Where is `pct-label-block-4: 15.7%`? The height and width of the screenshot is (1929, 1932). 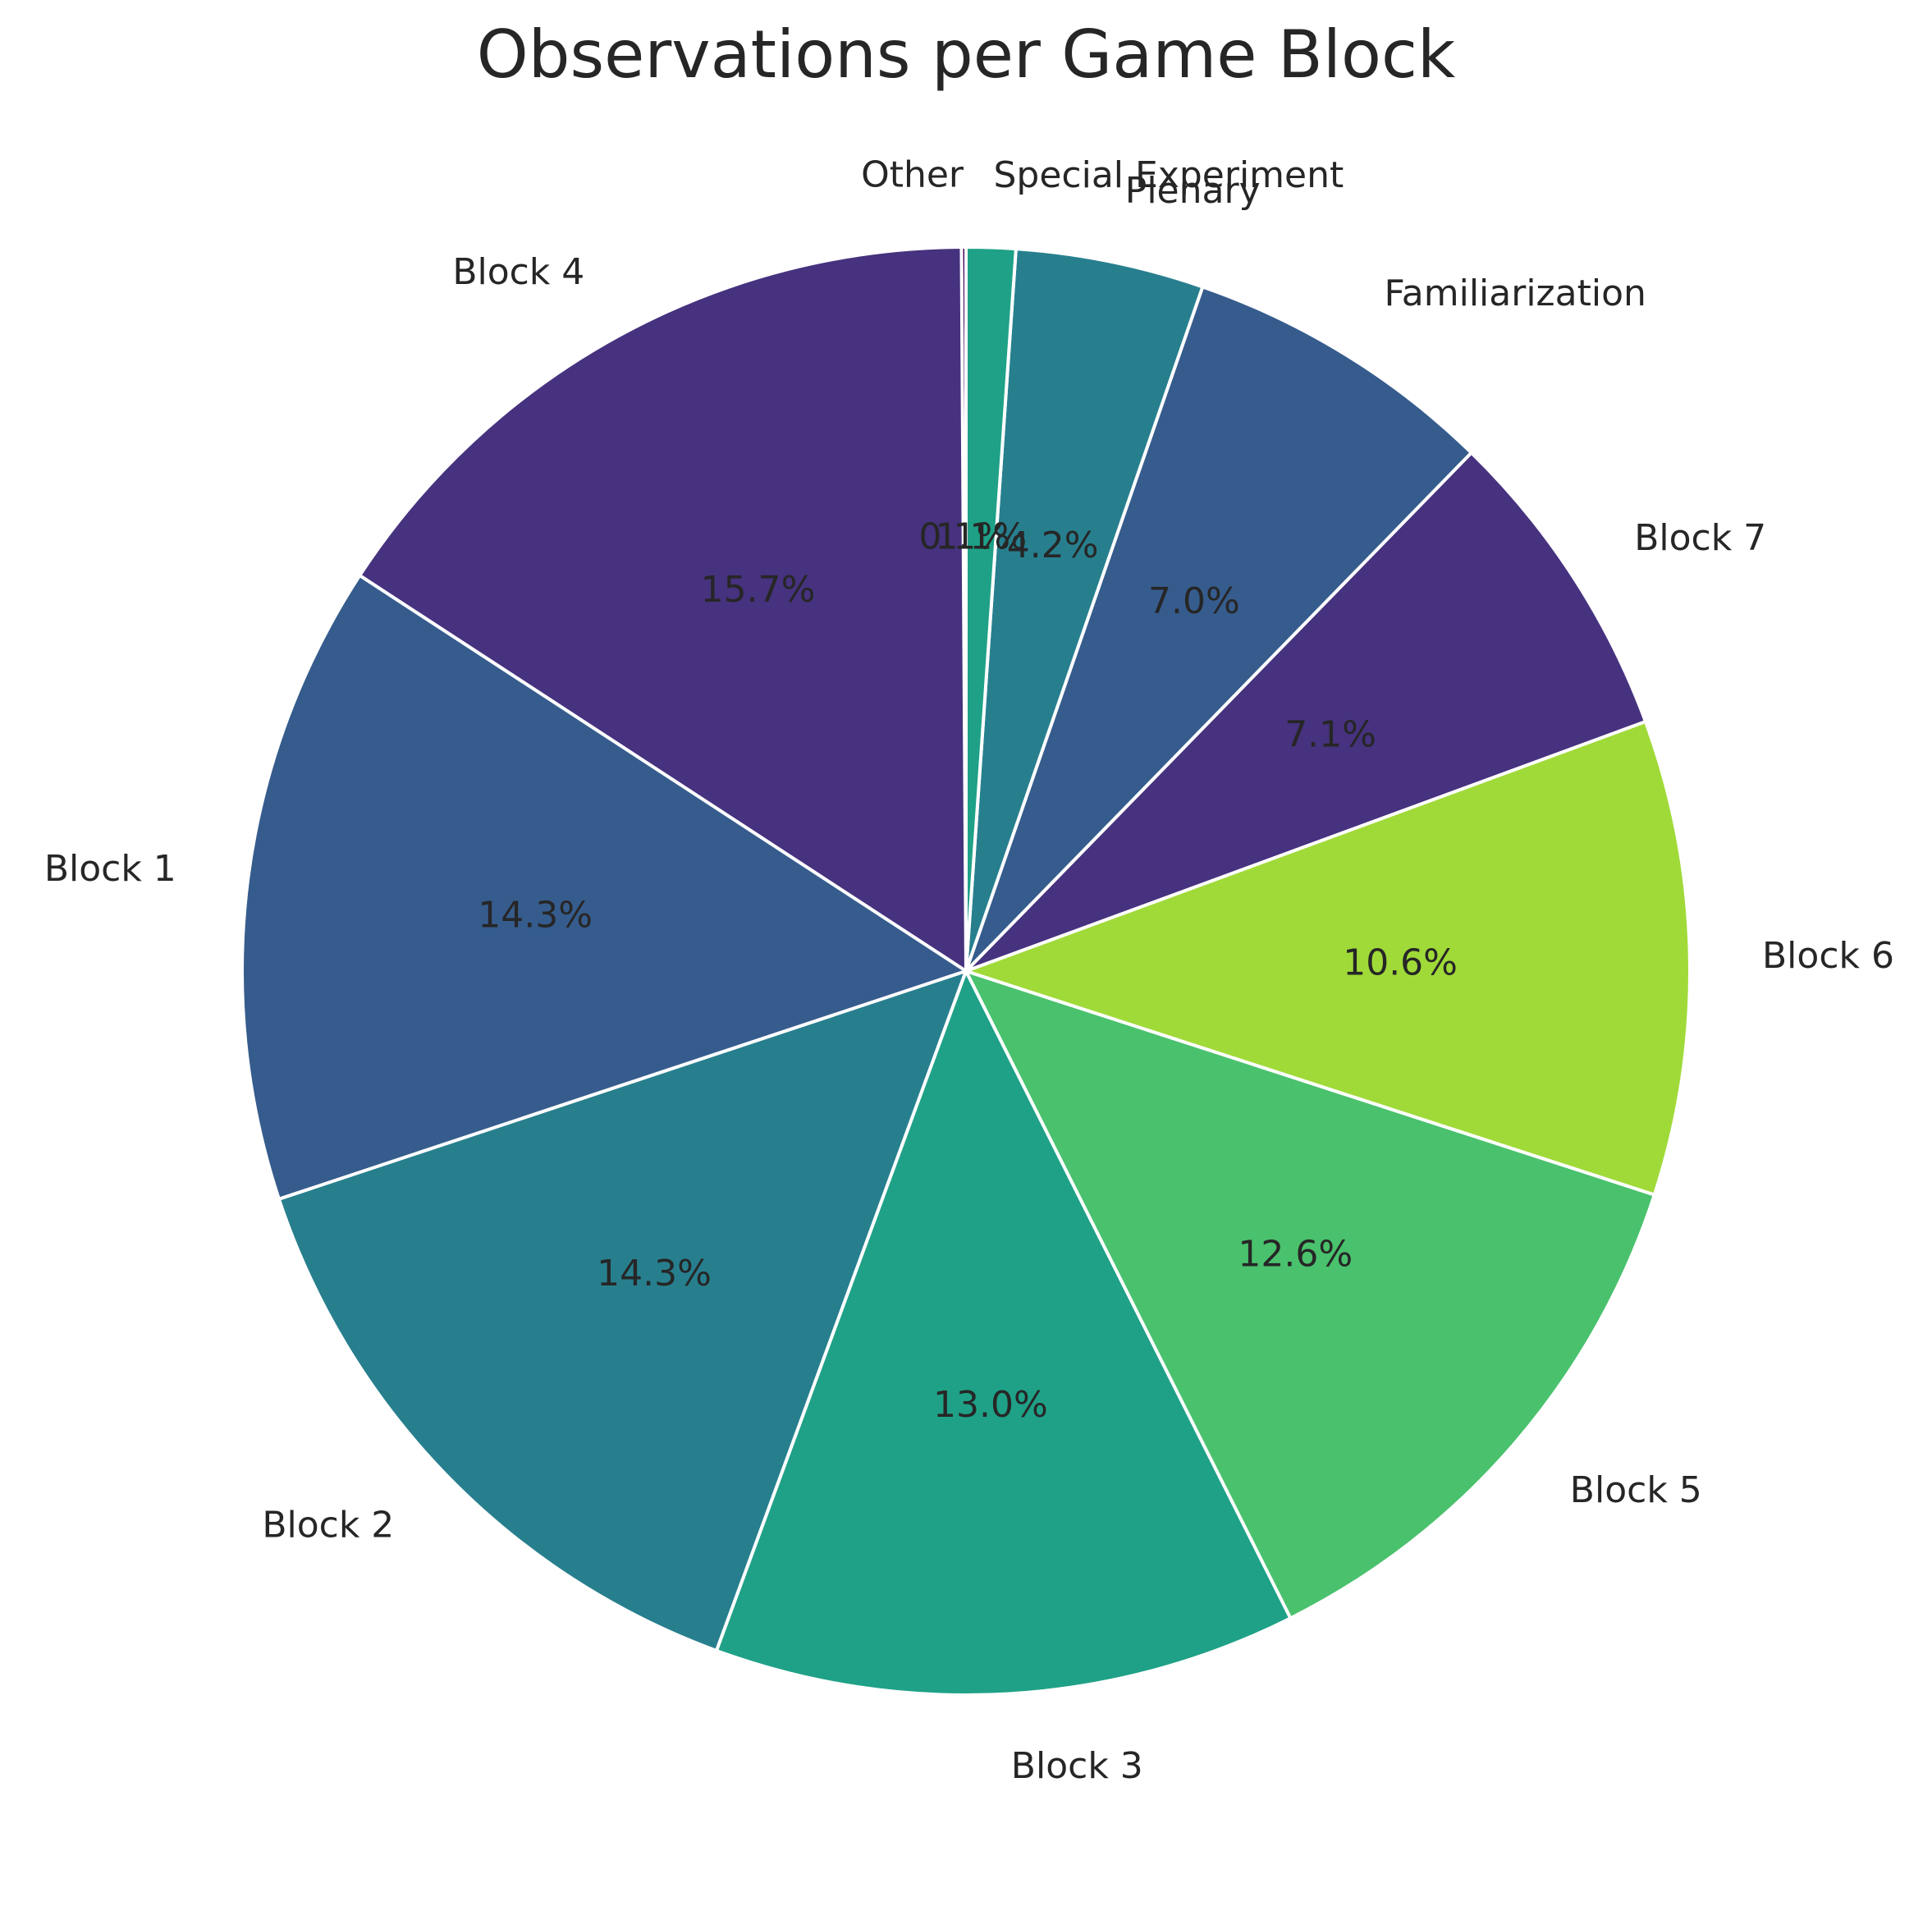
pct-label-block-4: 15.7% is located at coordinates (758, 590).